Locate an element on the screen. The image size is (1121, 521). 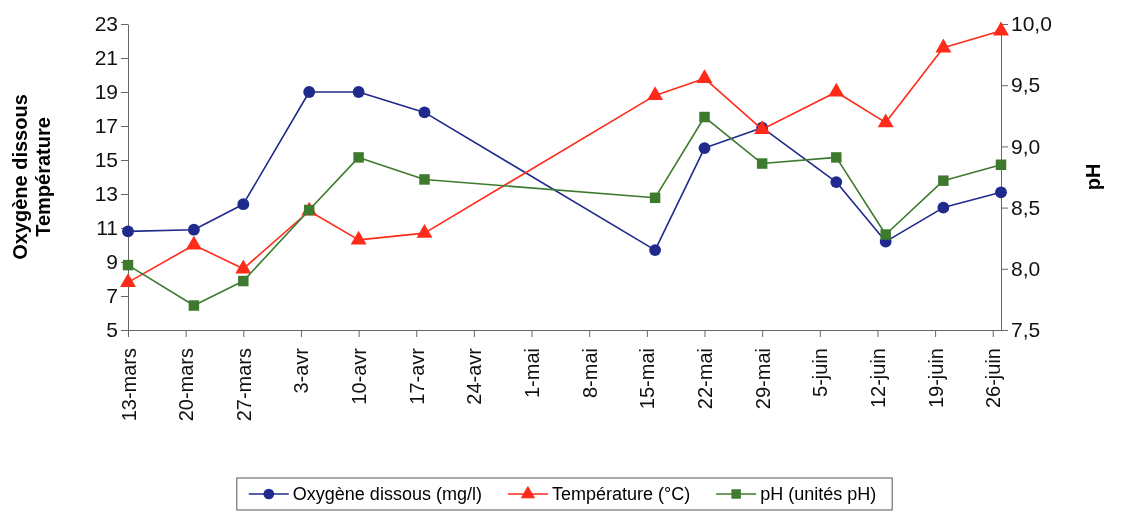
x-tick-label: 24-avr is located at coordinates (474, 376).